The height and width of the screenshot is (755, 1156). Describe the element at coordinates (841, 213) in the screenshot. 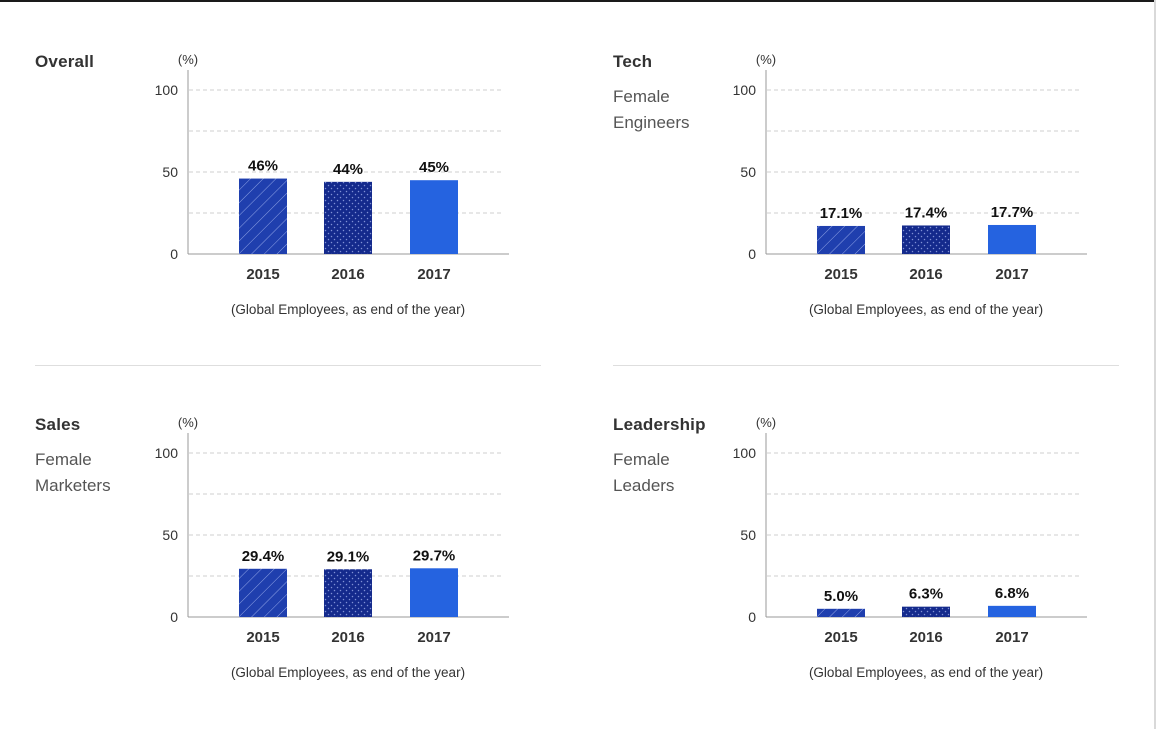

I see `data-label: 17.1%` at that location.